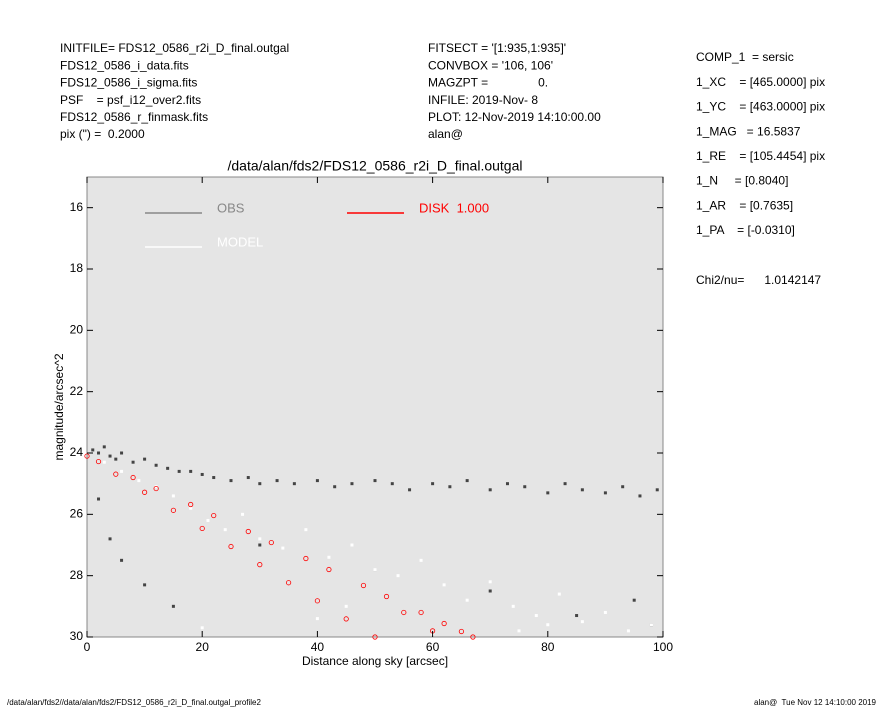  Describe the element at coordinates (488, 83) in the screenshot. I see `header-middle-line: MAGZPT = 0.` at that location.